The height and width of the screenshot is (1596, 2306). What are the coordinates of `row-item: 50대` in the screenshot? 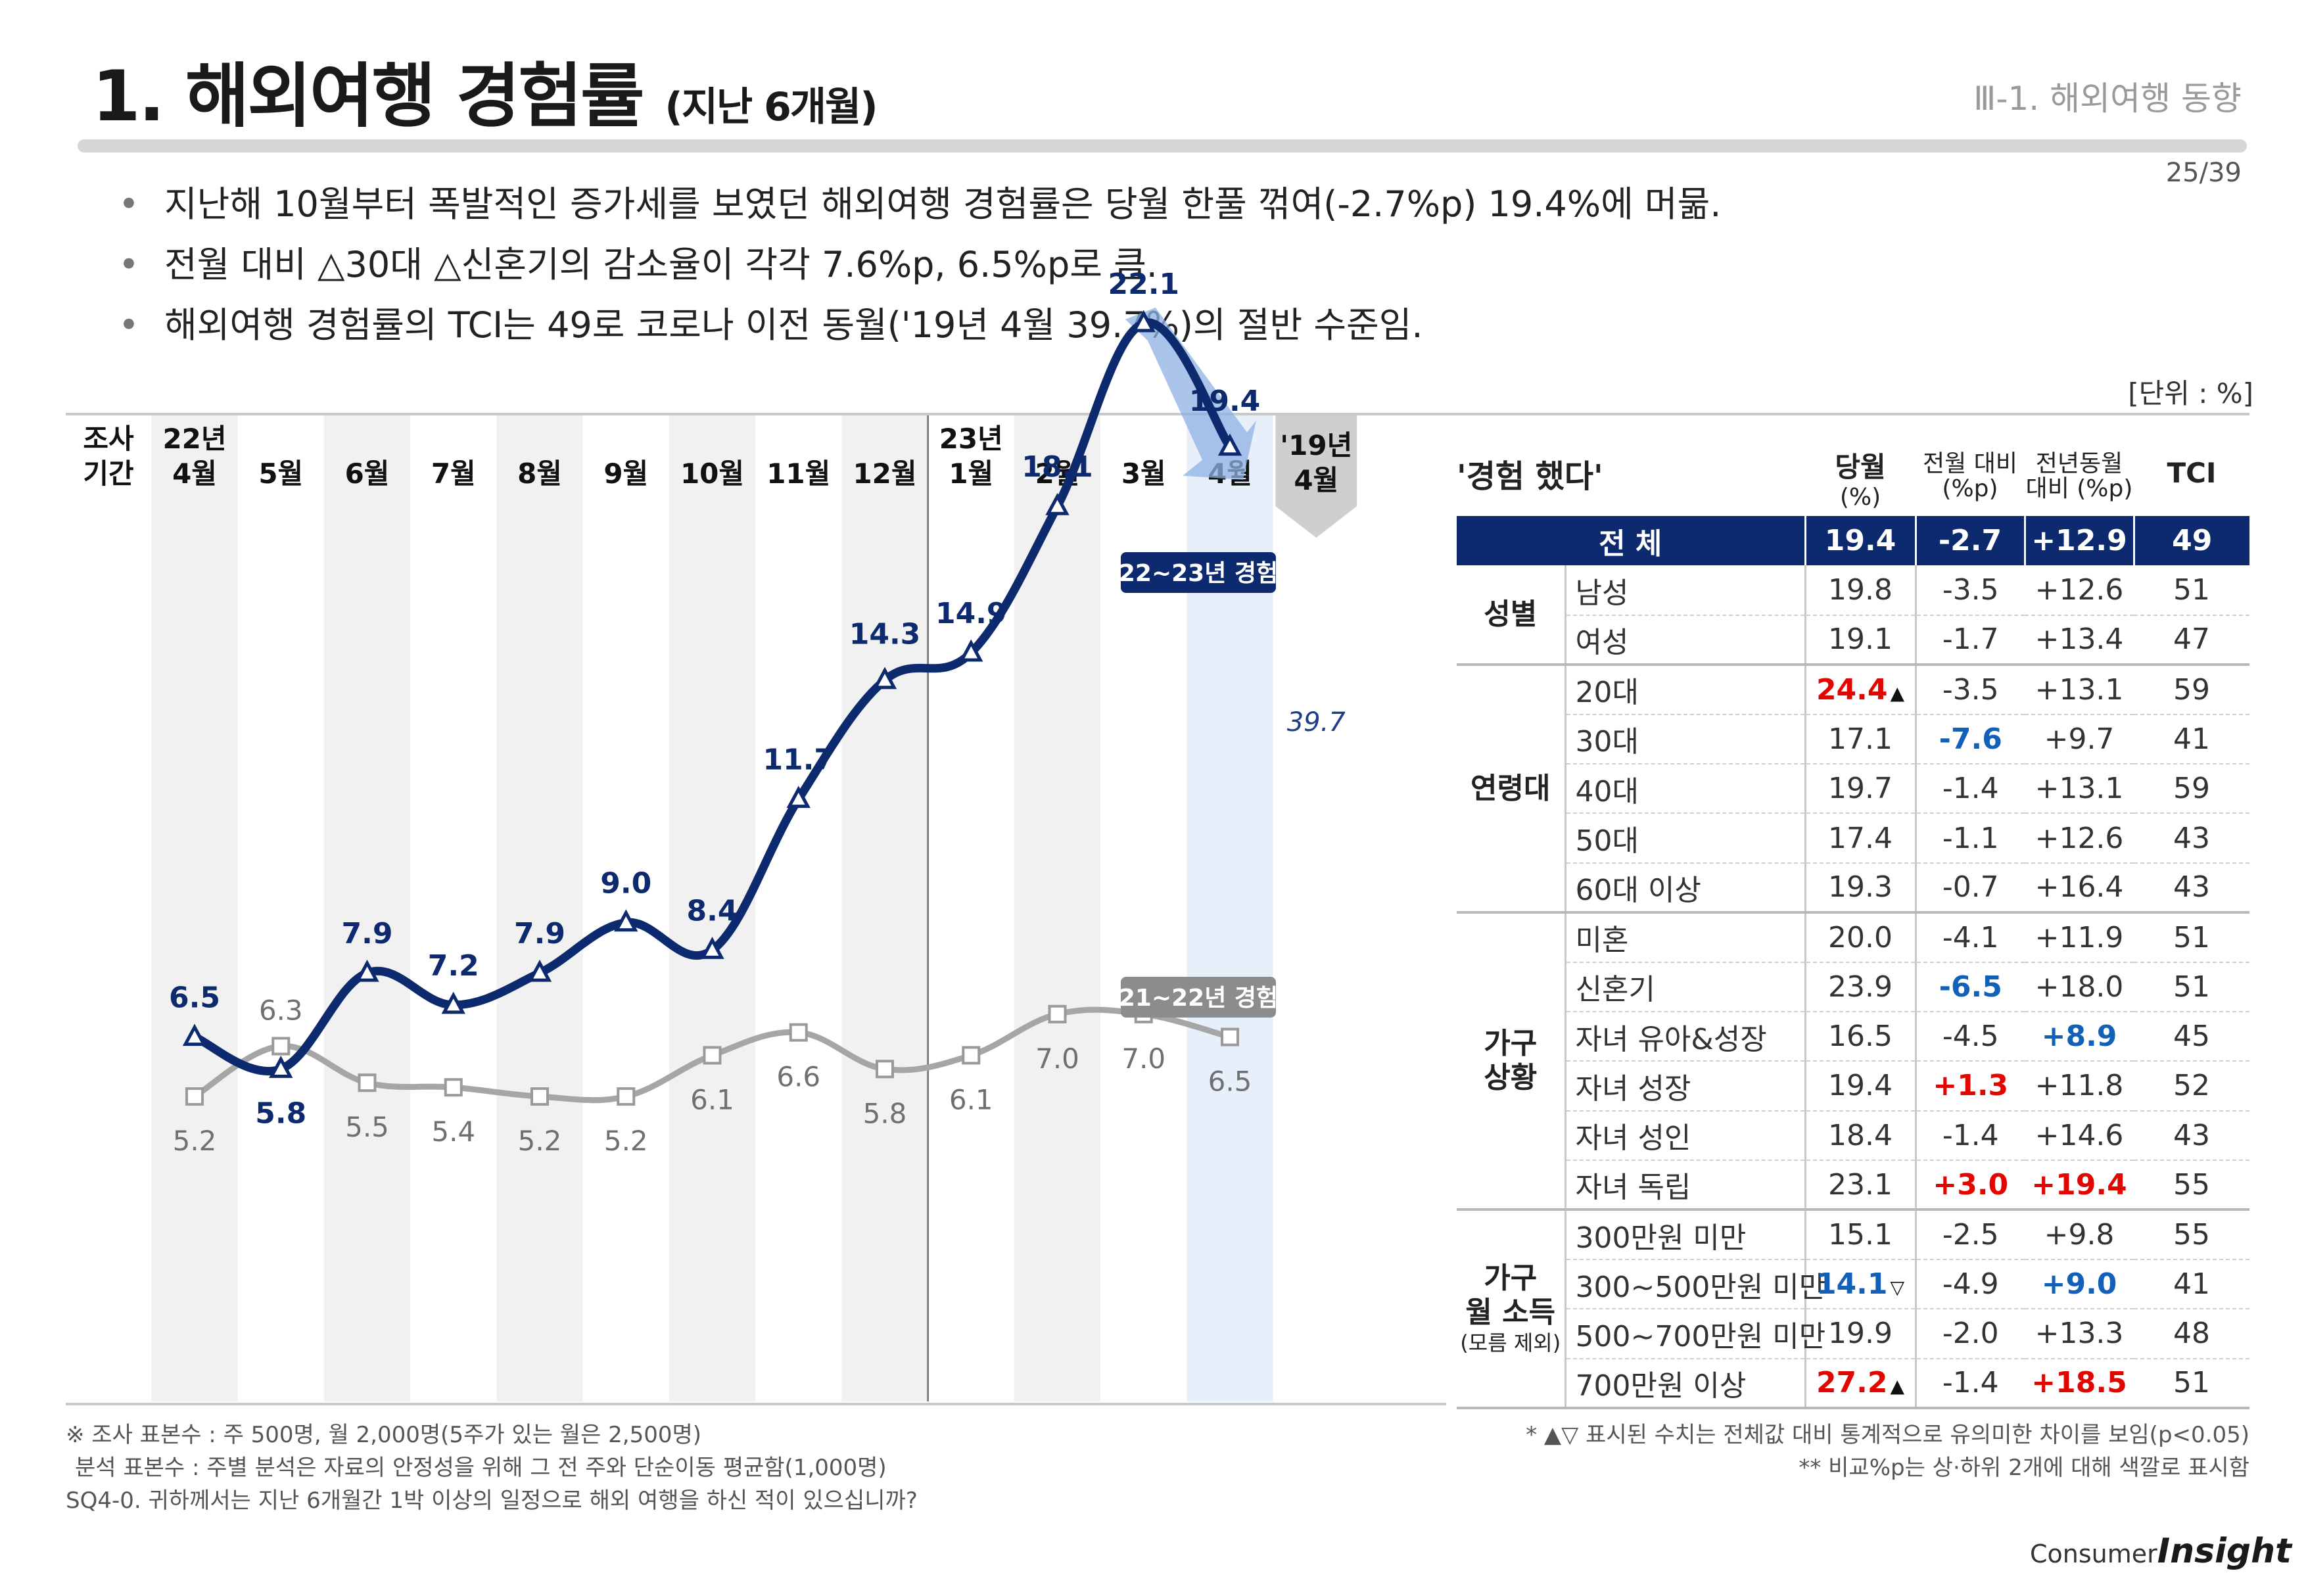 It's located at (1684, 838).